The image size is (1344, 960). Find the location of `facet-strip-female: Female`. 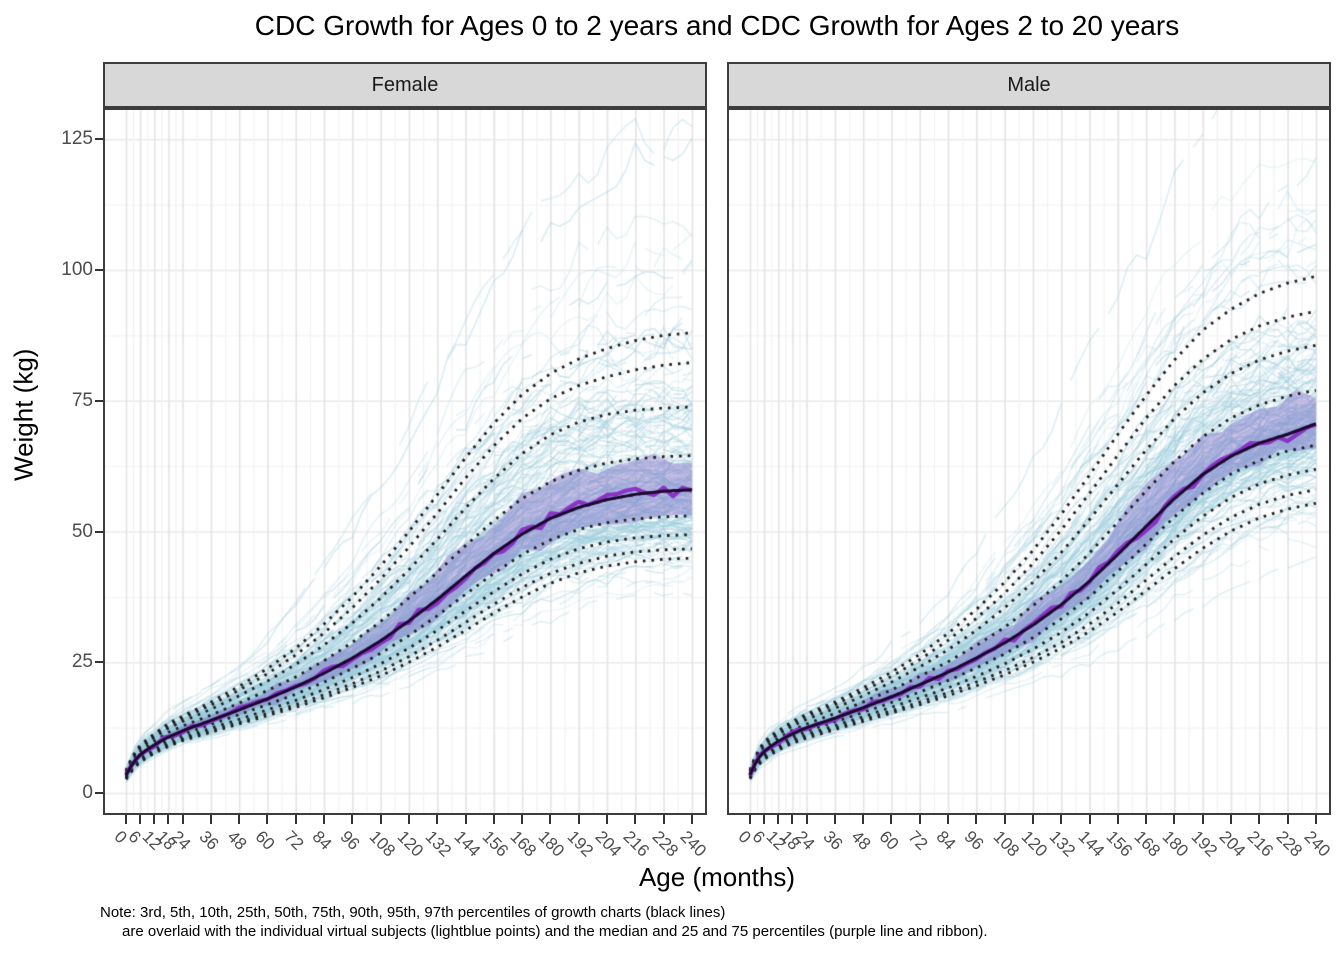

facet-strip-female: Female is located at coordinates (405, 85).